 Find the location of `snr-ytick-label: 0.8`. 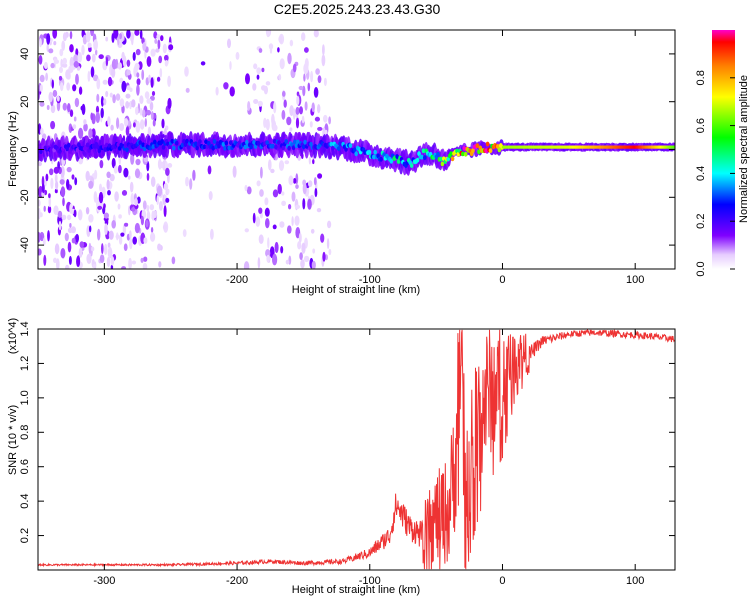

snr-ytick-label: 0.8 is located at coordinates (25, 432).